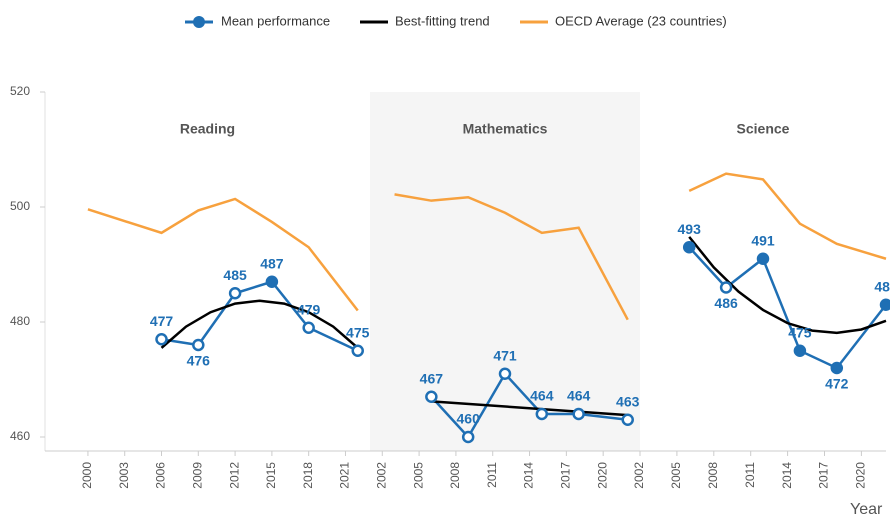 The image size is (890, 518). What do you see at coordinates (235, 275) in the screenshot?
I see `data-label: 485` at bounding box center [235, 275].